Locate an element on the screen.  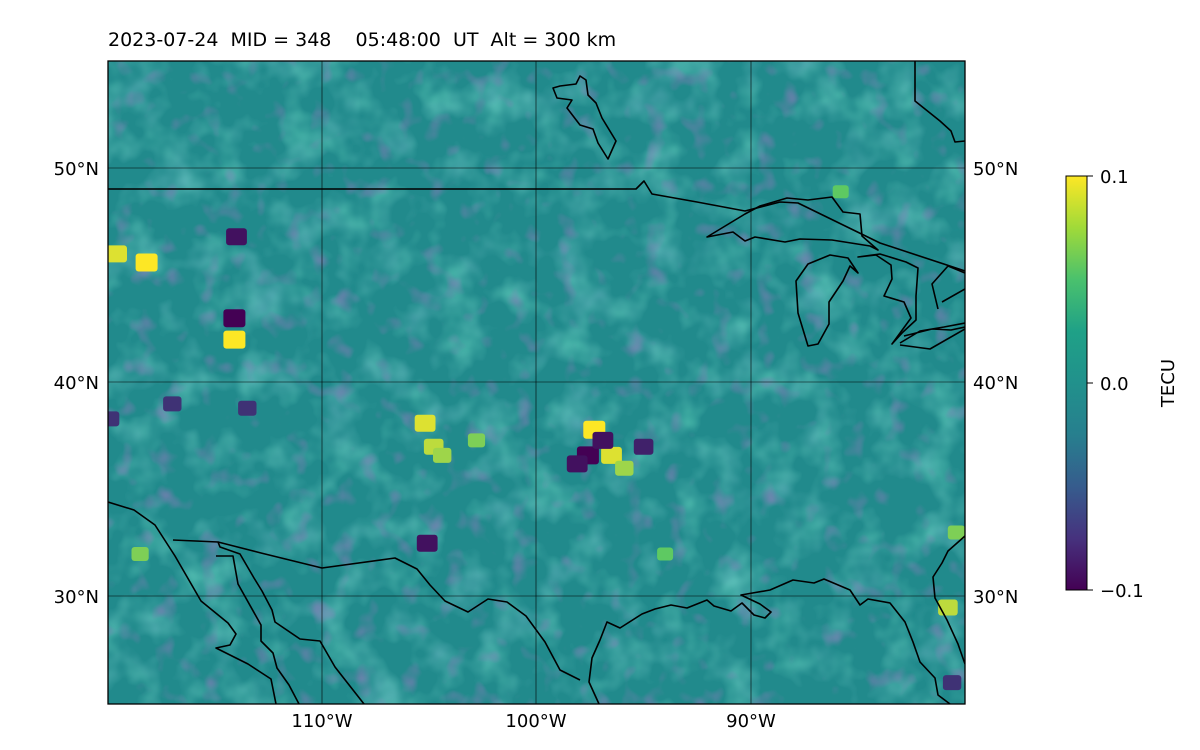
lat-label-40n-left: 40°N is located at coordinates (76, 383).